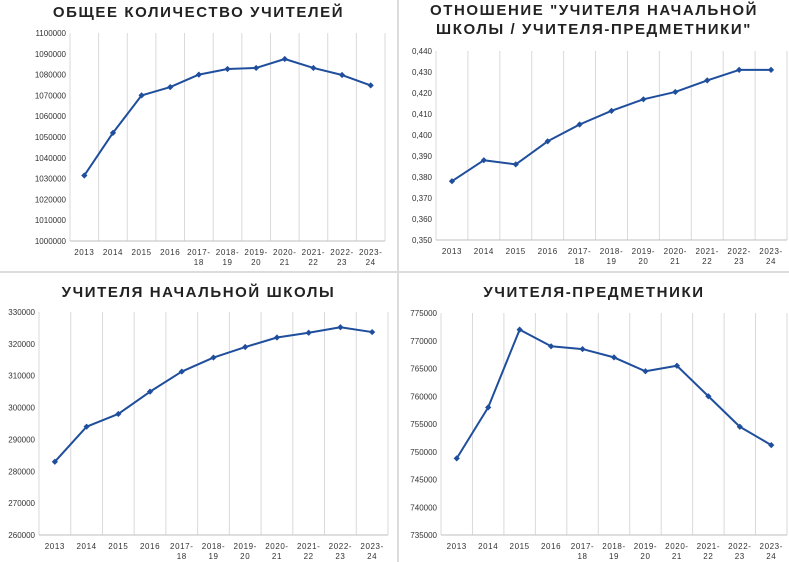  What do you see at coordinates (21, 503) in the screenshot?
I see `y-tick-label: 270000` at bounding box center [21, 503].